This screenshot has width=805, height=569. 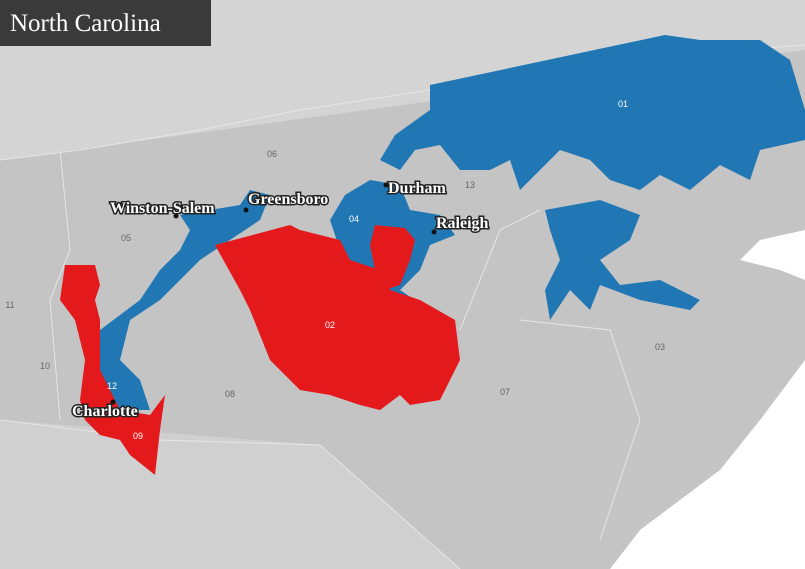 I want to click on title-box, so click(x=105, y=23).